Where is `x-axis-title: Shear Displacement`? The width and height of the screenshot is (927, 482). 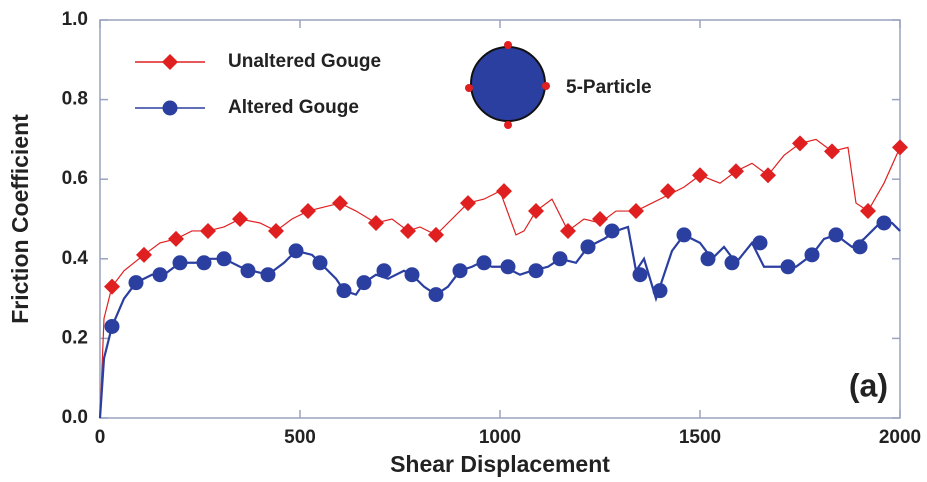 x-axis-title: Shear Displacement is located at coordinates (500, 464).